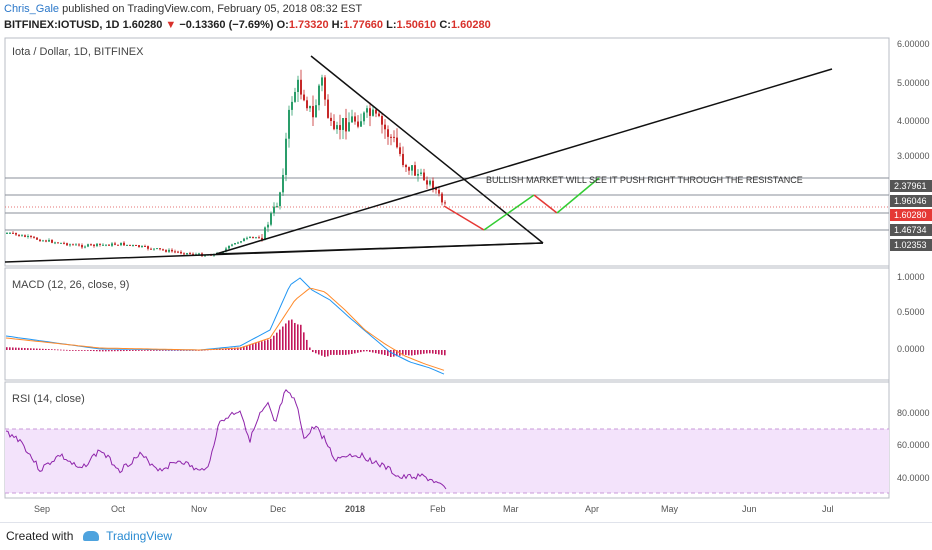  Describe the element at coordinates (118, 509) in the screenshot. I see `time-tick: Oct` at that location.